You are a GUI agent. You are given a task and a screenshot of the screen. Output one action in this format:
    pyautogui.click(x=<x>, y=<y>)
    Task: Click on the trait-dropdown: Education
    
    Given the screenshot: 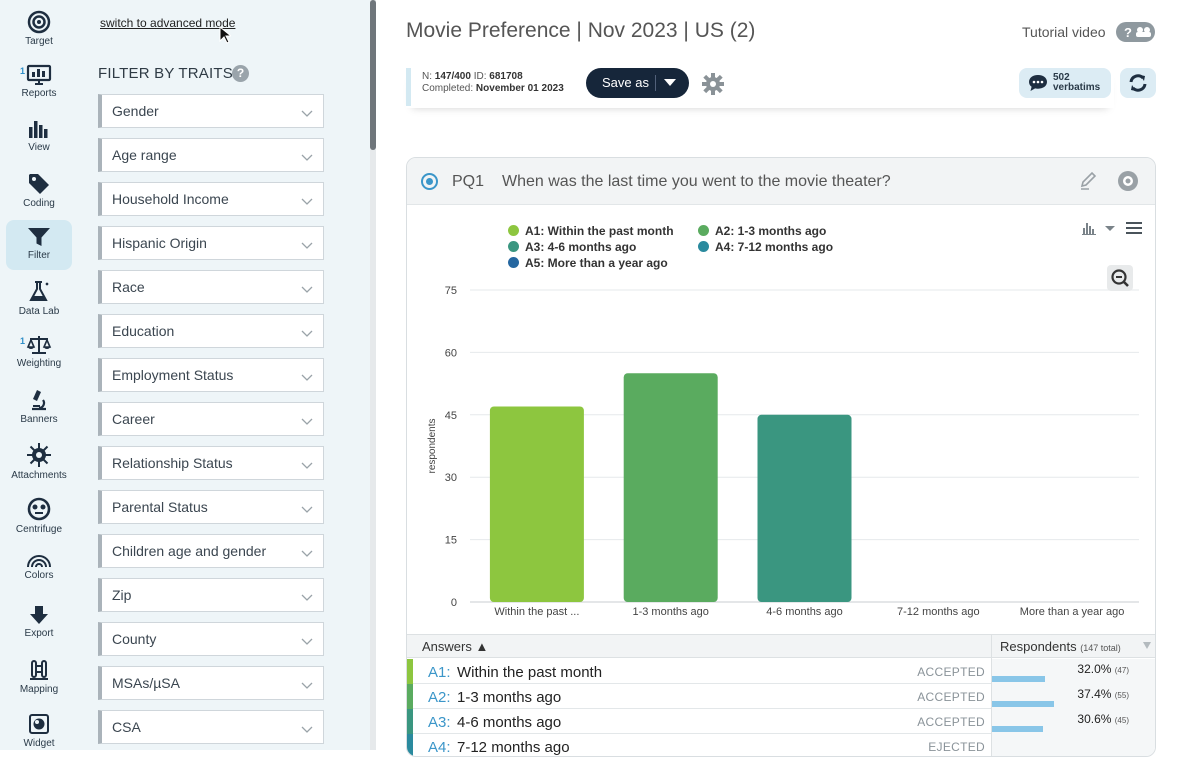 What is the action you would take?
    pyautogui.click(x=211, y=331)
    